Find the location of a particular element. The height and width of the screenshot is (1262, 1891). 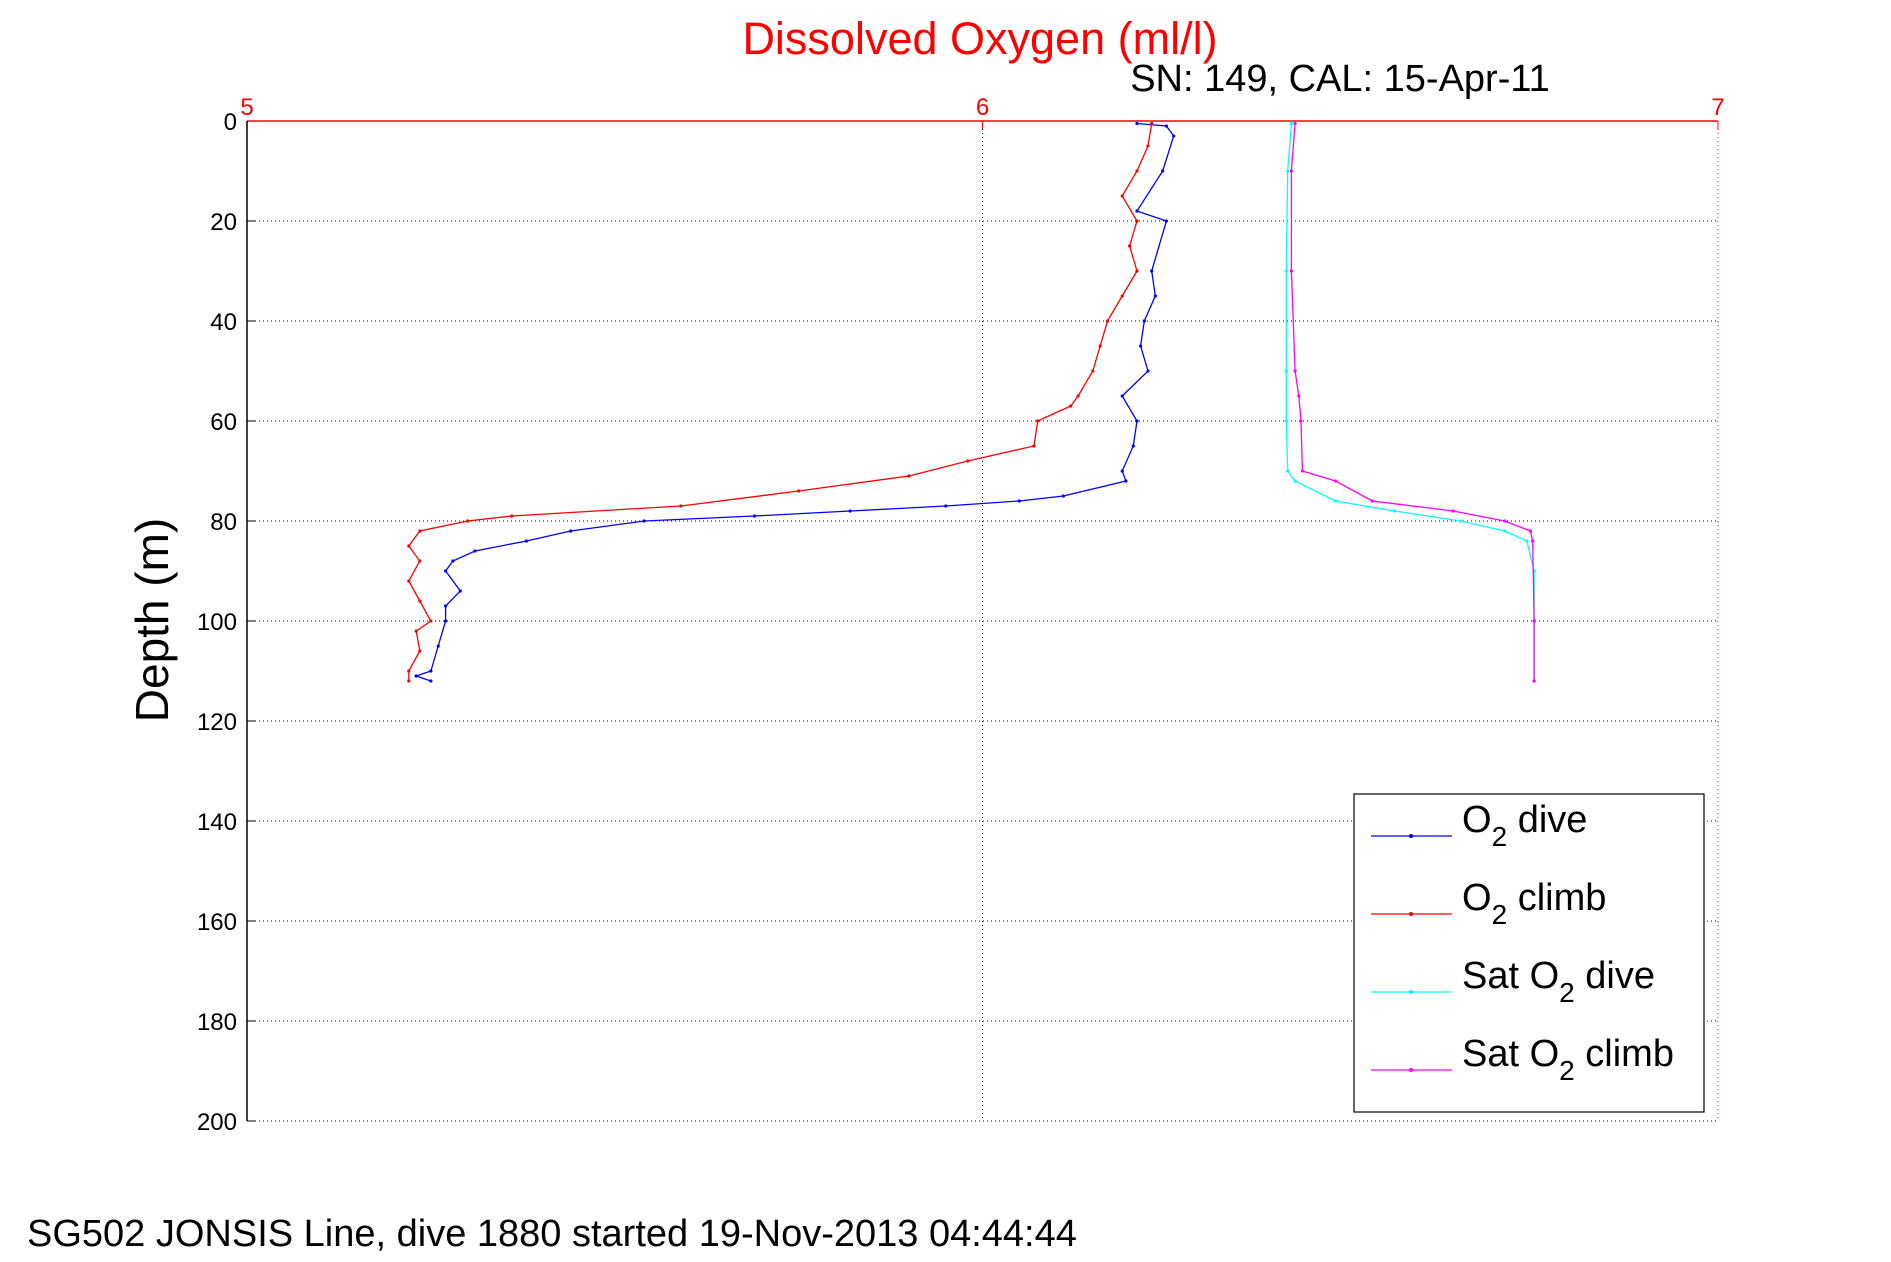

y-tick-label: 180 is located at coordinates (217, 1022).